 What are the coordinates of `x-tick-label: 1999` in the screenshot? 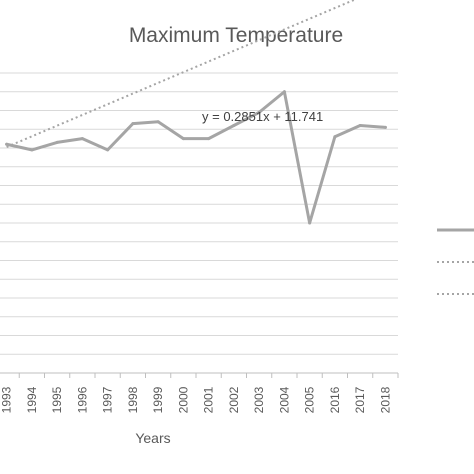 It's located at (158, 399).